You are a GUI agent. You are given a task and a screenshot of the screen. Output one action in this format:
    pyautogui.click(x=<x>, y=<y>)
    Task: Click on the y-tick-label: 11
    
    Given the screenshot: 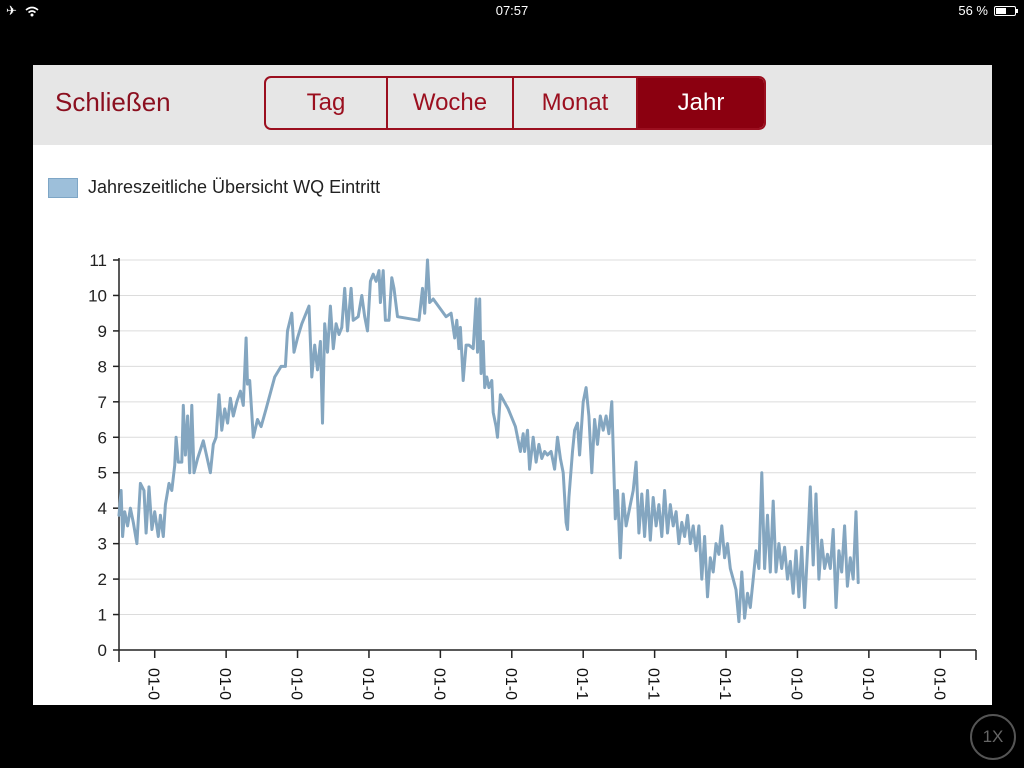 What is the action you would take?
    pyautogui.click(x=98, y=260)
    